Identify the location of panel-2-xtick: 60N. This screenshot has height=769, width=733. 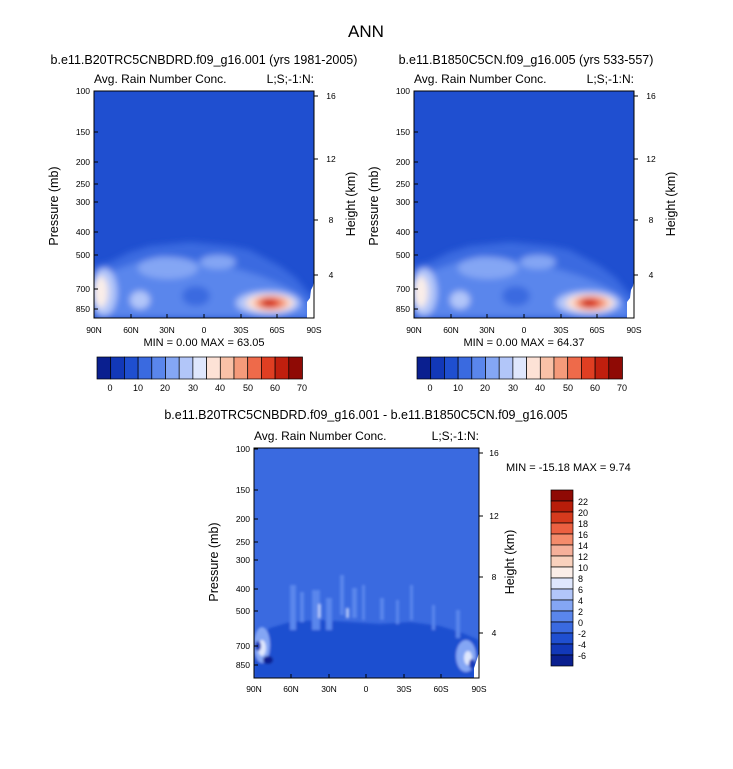
(451, 330).